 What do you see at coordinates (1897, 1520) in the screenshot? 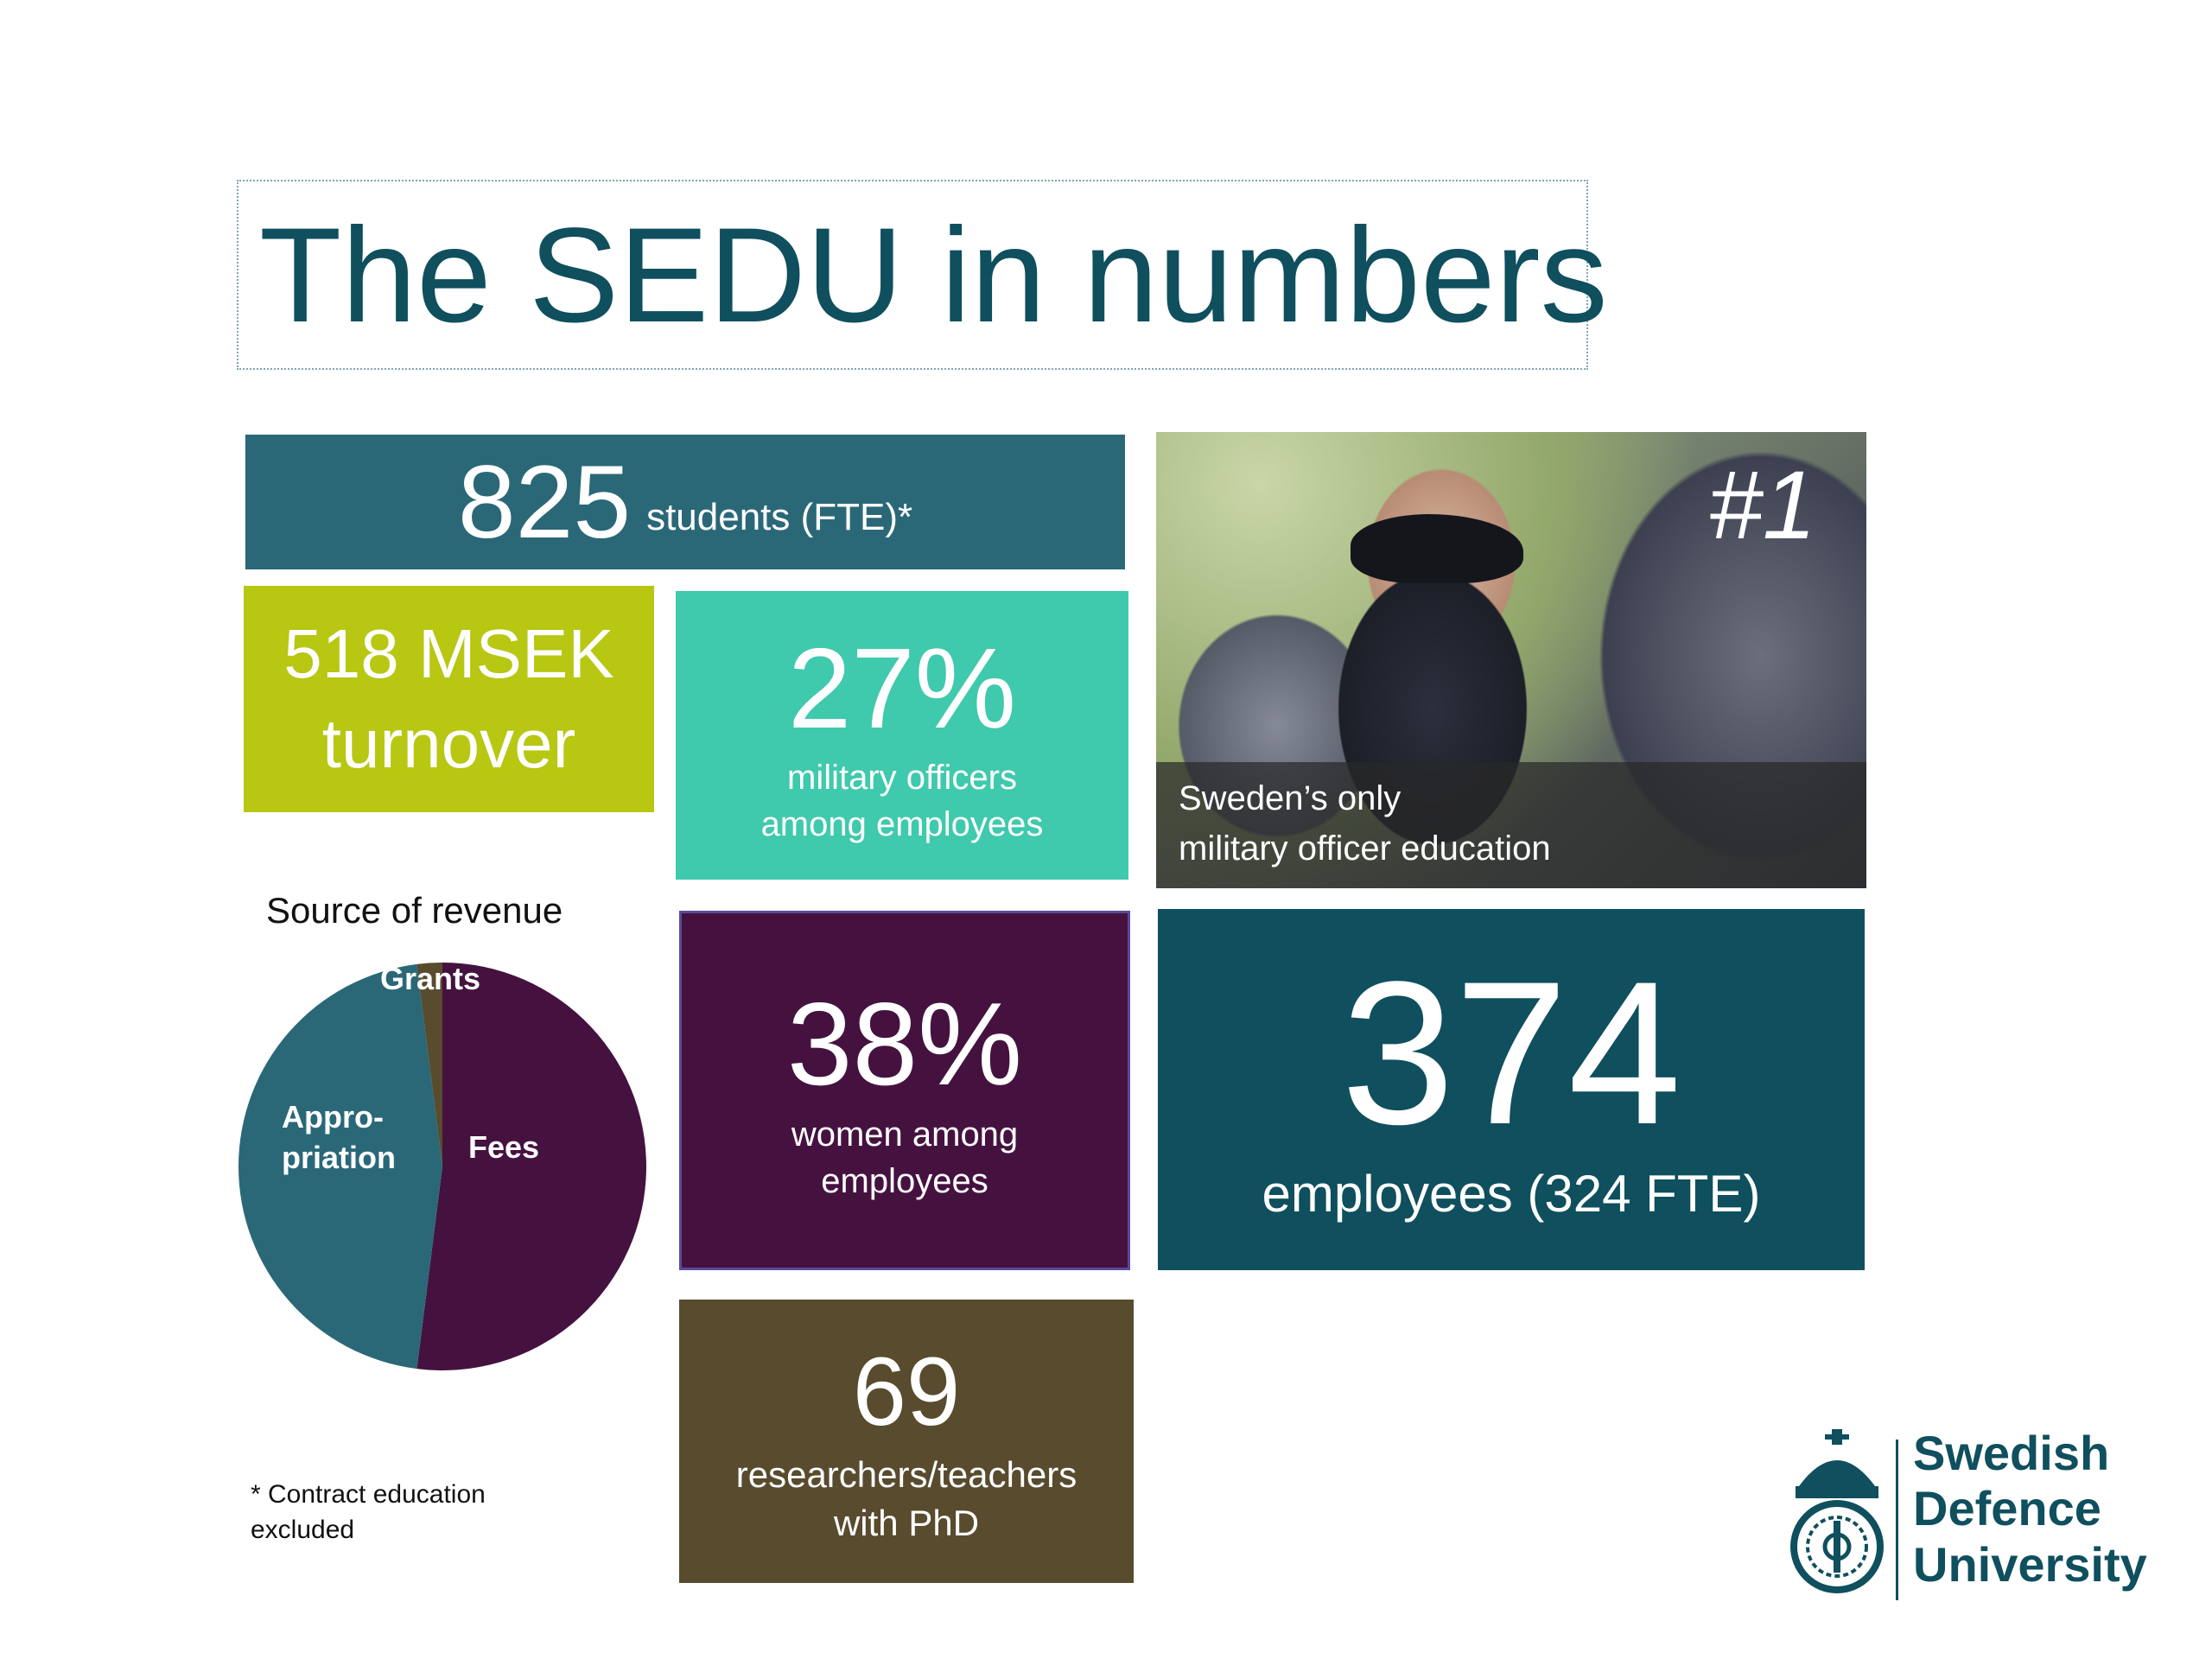
I see `logo-divider` at bounding box center [1897, 1520].